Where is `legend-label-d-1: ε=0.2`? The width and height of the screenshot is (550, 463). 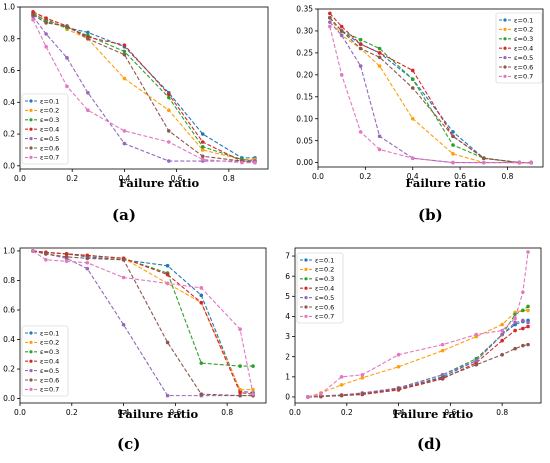
legend-label-d-1: ε=0.2 is located at coordinates (324, 270).